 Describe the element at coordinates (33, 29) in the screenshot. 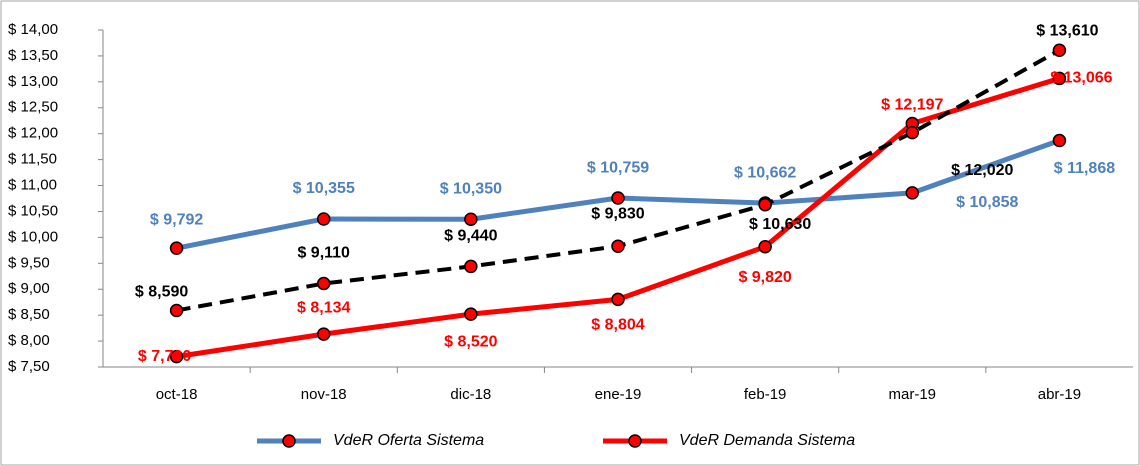

I see `y-tick-label: $ 14,00` at that location.